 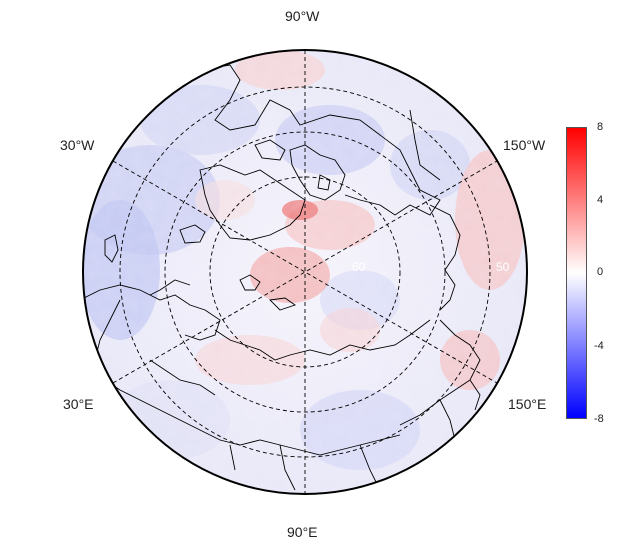 What do you see at coordinates (302, 532) in the screenshot?
I see `lon-label-bottom: 90°E` at bounding box center [302, 532].